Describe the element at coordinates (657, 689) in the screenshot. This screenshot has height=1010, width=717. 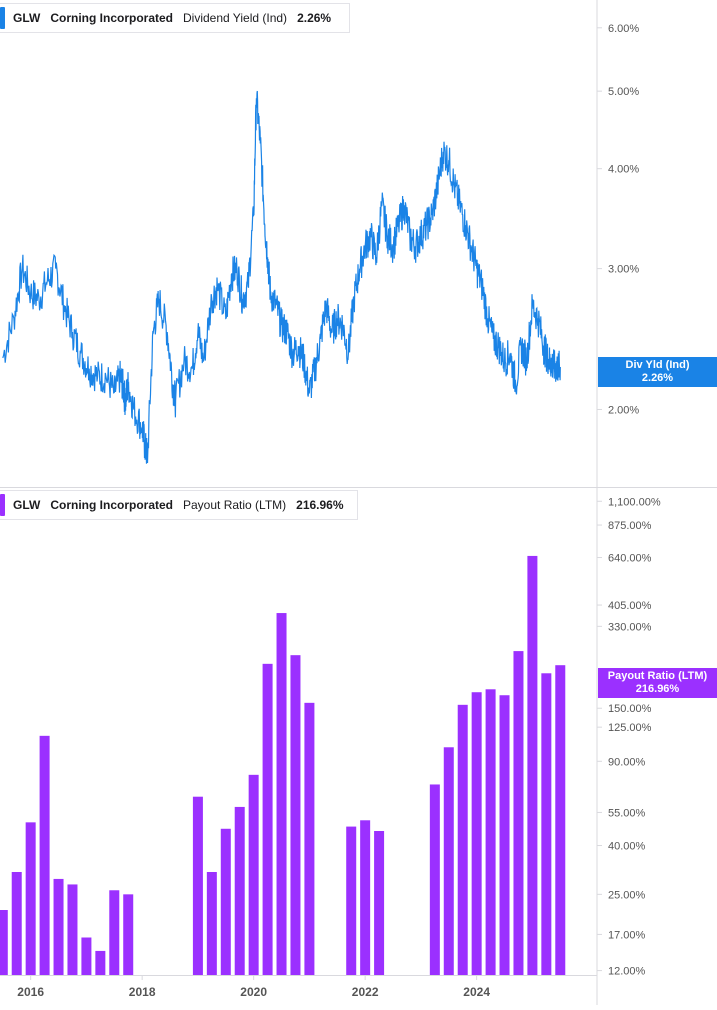
I see `payout-tag-value: 216.96%` at that location.